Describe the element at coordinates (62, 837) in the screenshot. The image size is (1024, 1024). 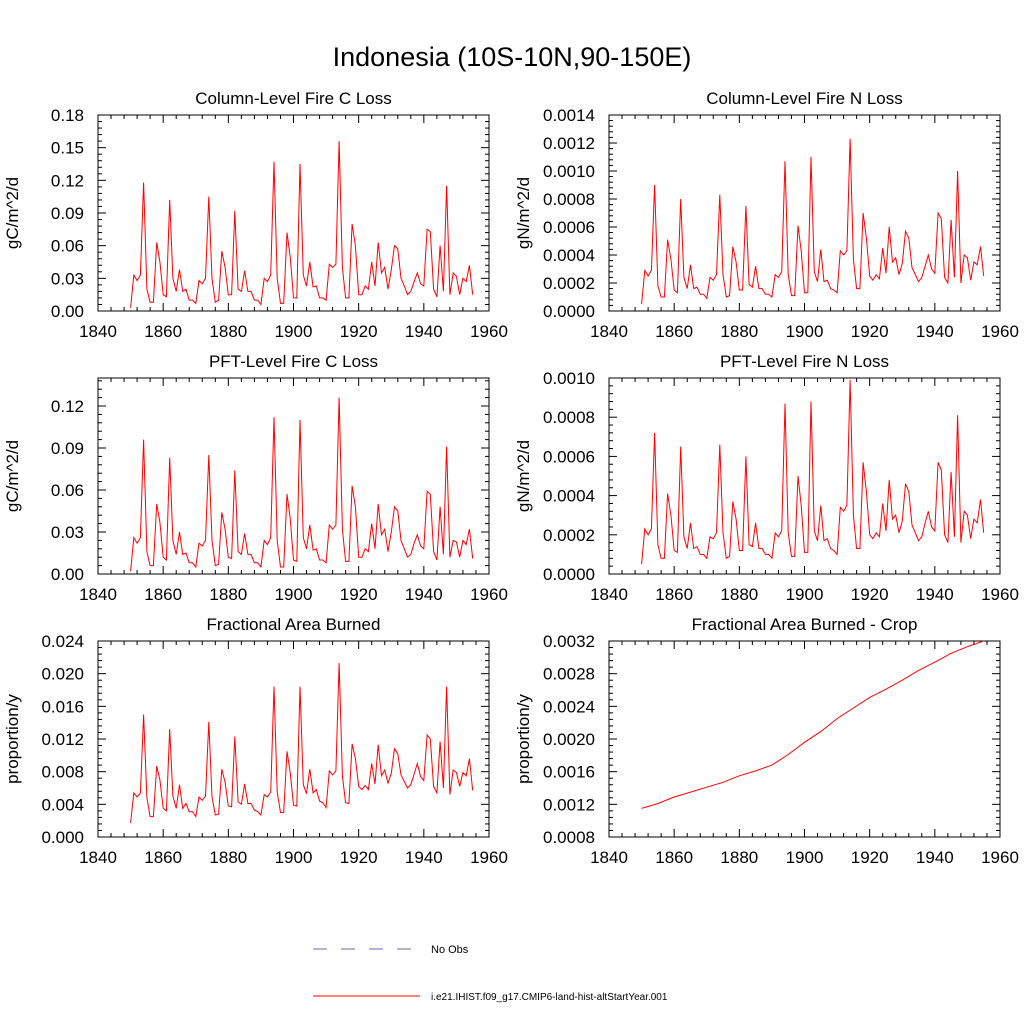
I see `y-tick-label: 0.000` at that location.